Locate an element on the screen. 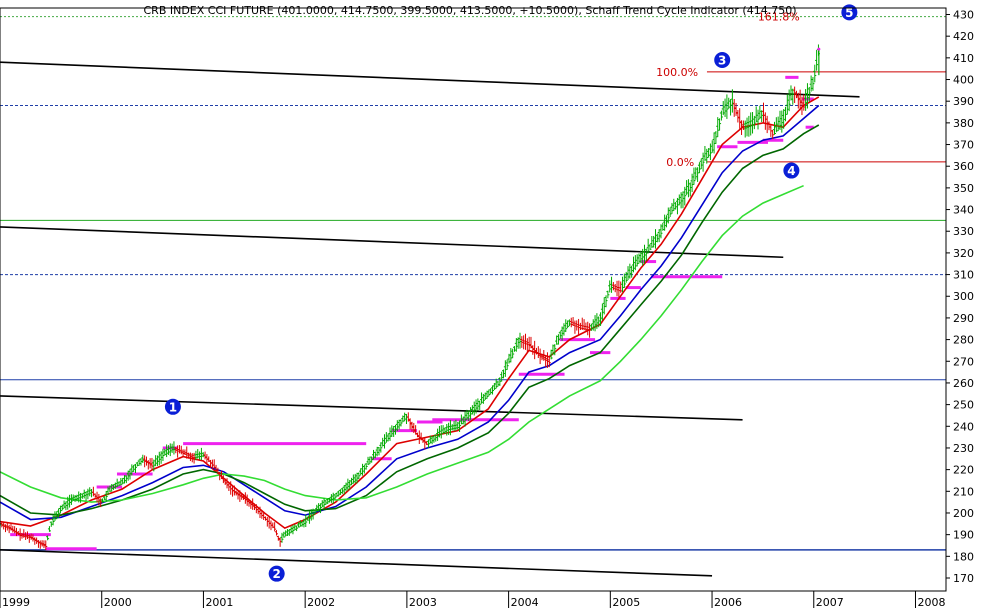 The image size is (994, 608). wave-marker-label: 5 is located at coordinates (849, 13).